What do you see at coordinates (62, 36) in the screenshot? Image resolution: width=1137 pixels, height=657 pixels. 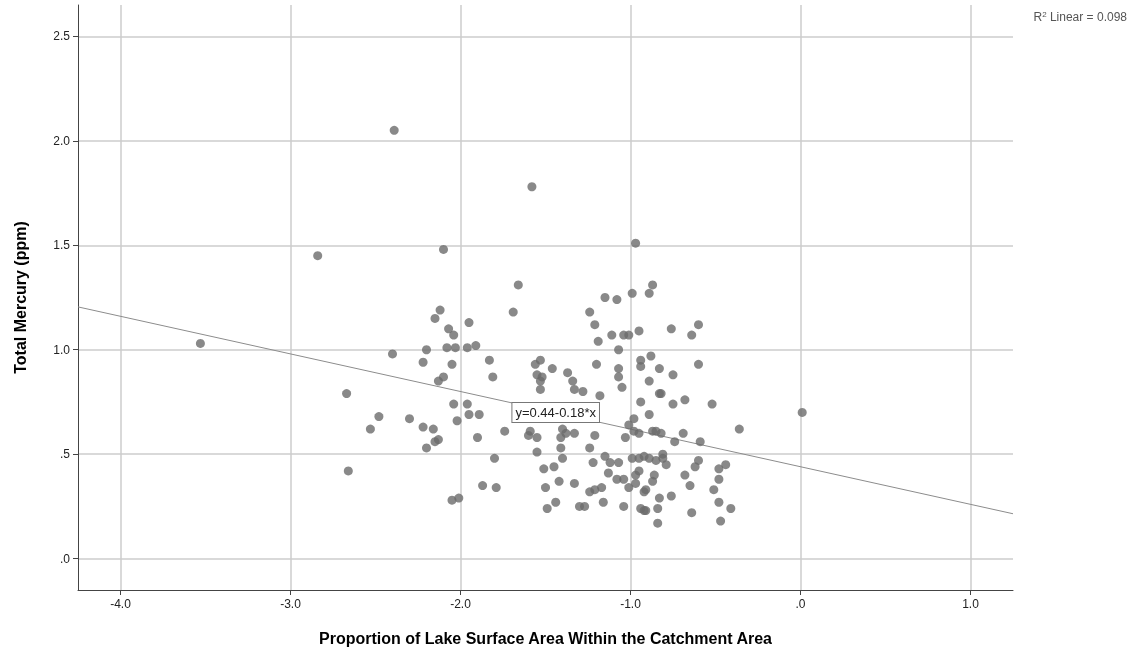 I see `y-tick-label: 2.5` at bounding box center [62, 36].